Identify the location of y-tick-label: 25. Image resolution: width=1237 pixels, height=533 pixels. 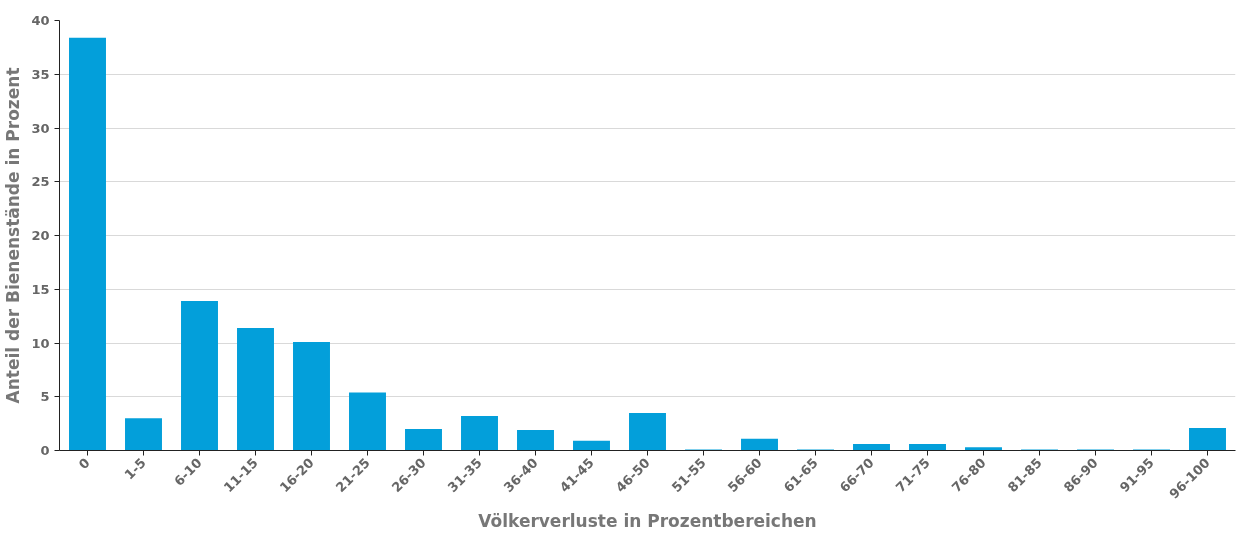
(40, 182).